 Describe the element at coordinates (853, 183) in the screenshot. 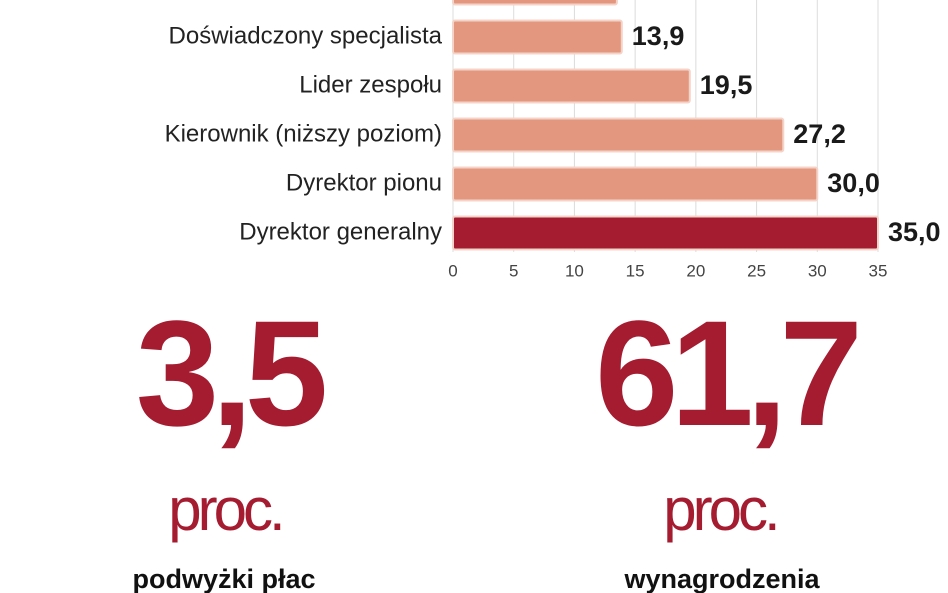

I see `value-label: 30,0` at that location.